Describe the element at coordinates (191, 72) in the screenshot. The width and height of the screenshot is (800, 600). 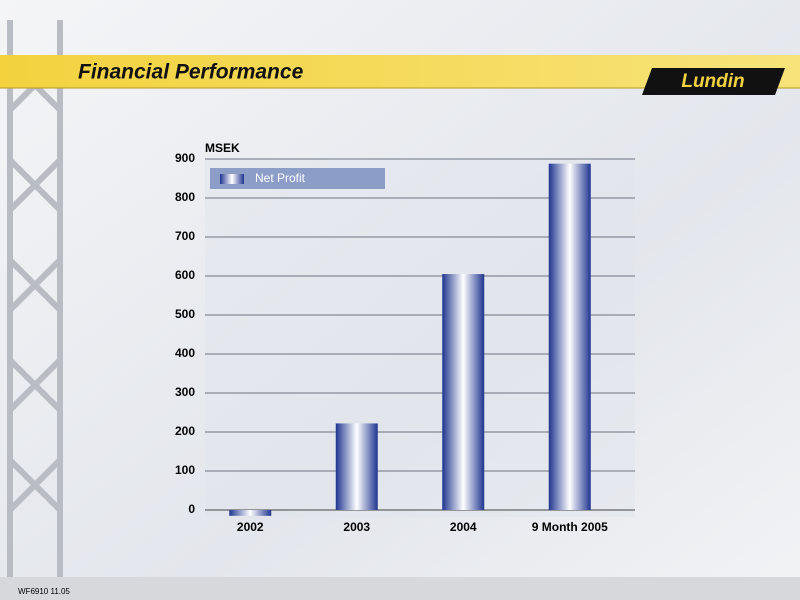
I see `slide-title: Financial Performance` at that location.